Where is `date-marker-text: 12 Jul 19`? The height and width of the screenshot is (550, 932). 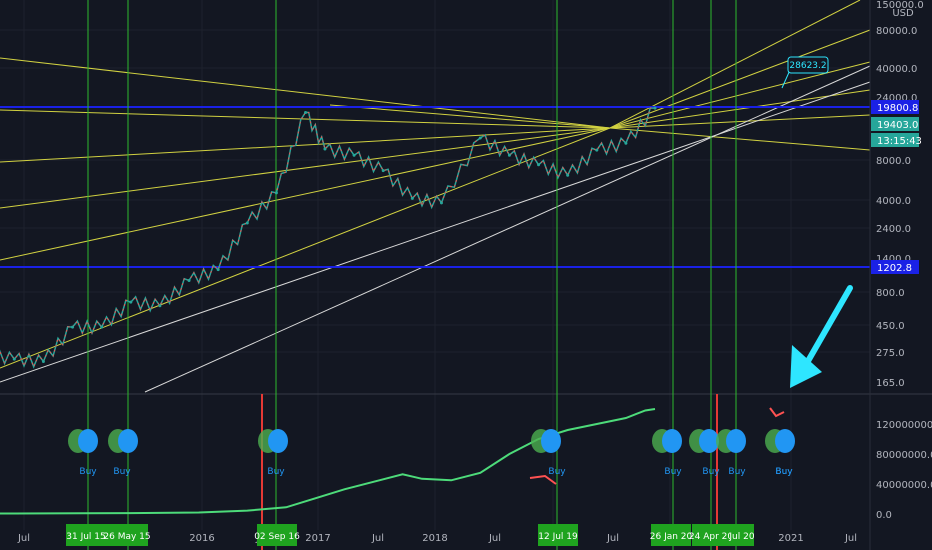
date-marker-text: 12 Jul 19 is located at coordinates (558, 537).